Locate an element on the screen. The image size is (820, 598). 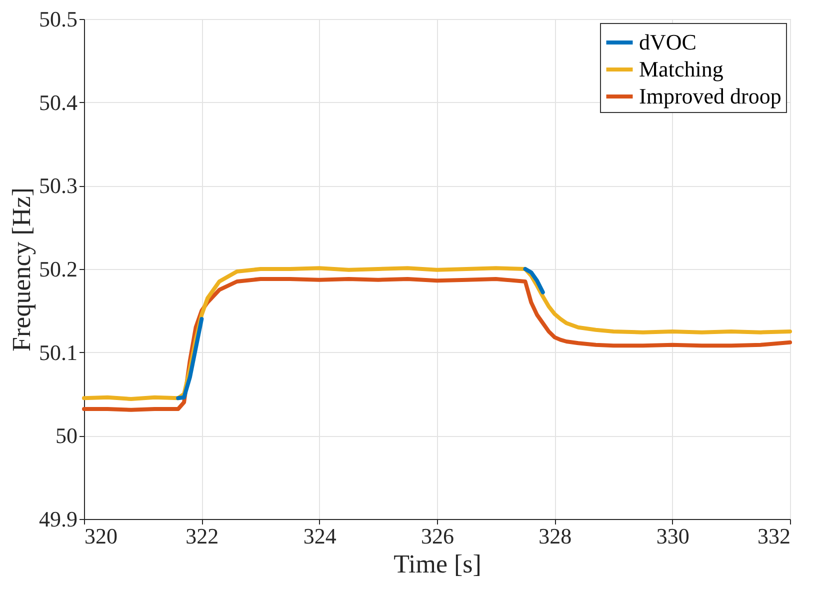
x-tick-label: 322 is located at coordinates (202, 536).